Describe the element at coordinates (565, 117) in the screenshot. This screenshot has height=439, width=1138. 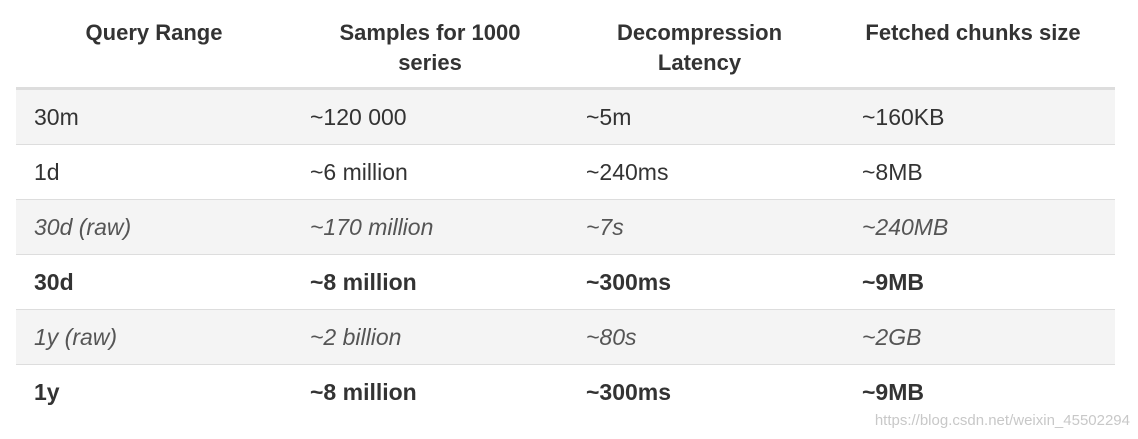
I see `table-row: 30m ~120 000 ~5m ~160KB` at that location.